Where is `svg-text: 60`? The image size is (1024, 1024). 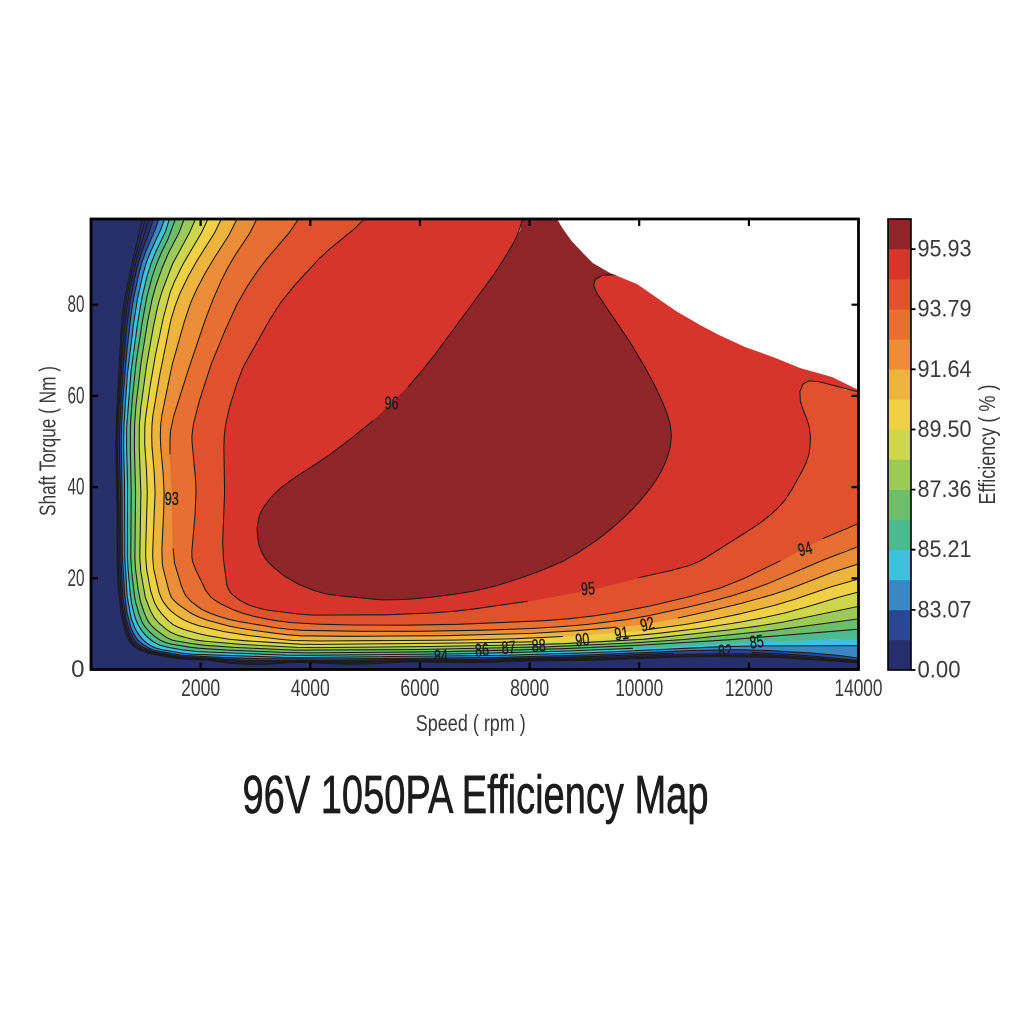
svg-text: 60 is located at coordinates (76, 395).